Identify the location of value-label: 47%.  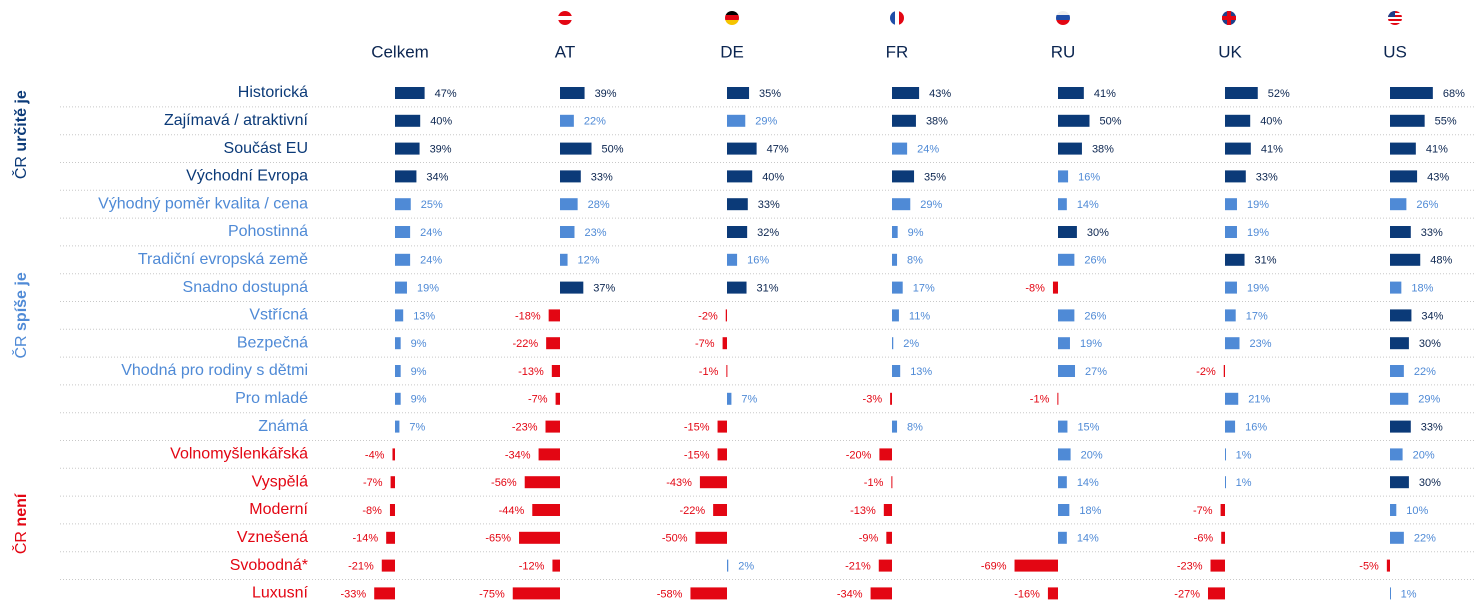
(446, 94).